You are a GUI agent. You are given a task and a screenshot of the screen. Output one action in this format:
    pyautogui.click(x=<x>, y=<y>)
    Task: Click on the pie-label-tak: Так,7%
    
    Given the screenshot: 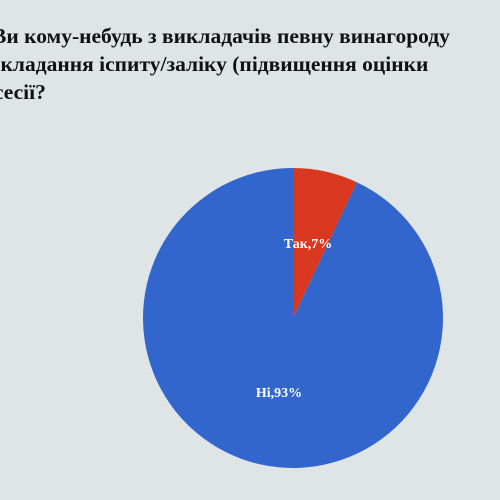 What is the action you would take?
    pyautogui.click(x=308, y=244)
    